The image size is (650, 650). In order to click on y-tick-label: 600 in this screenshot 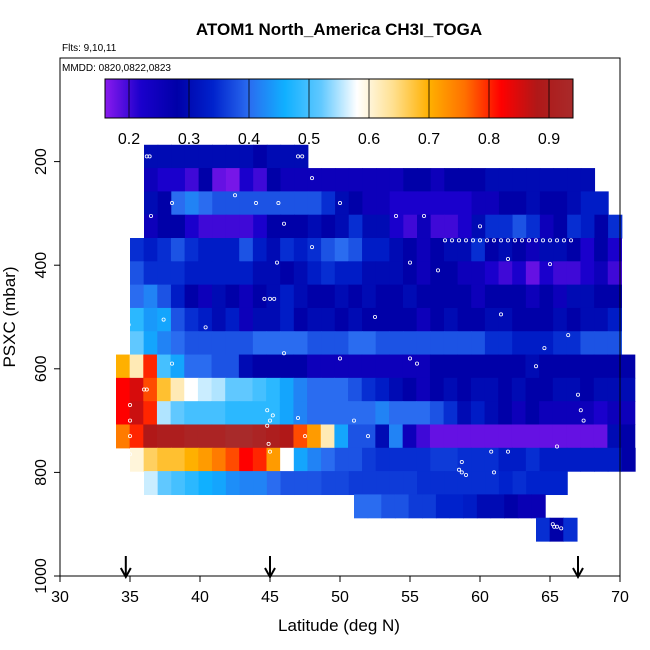, I will do `click(41, 368)`.